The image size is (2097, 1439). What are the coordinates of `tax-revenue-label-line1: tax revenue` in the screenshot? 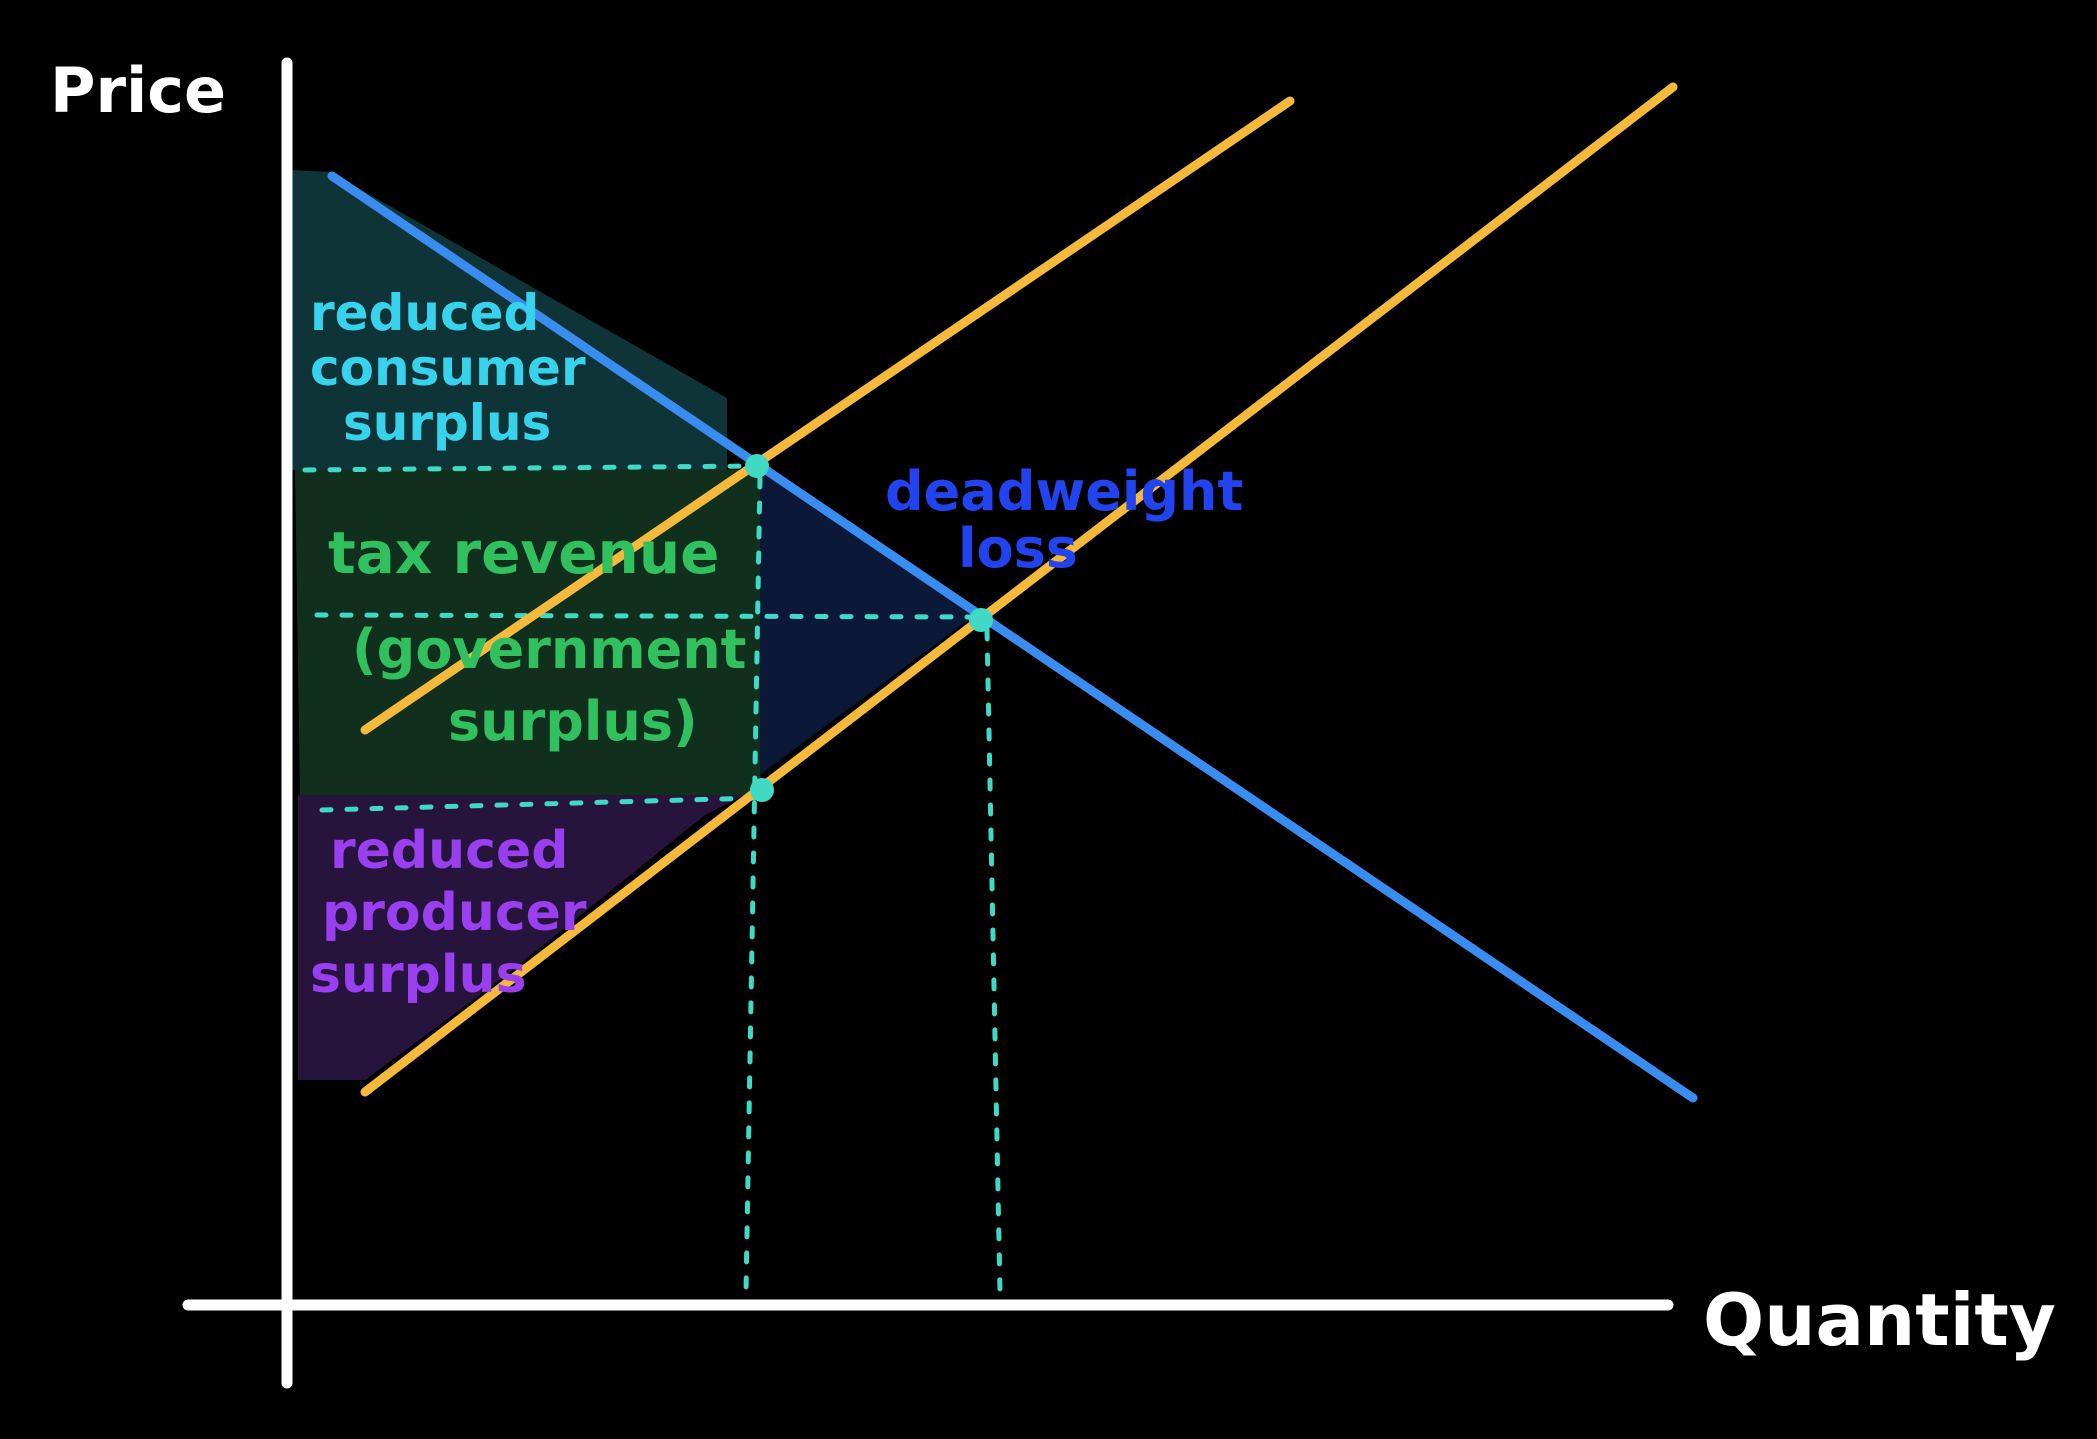 It's located at (523, 553).